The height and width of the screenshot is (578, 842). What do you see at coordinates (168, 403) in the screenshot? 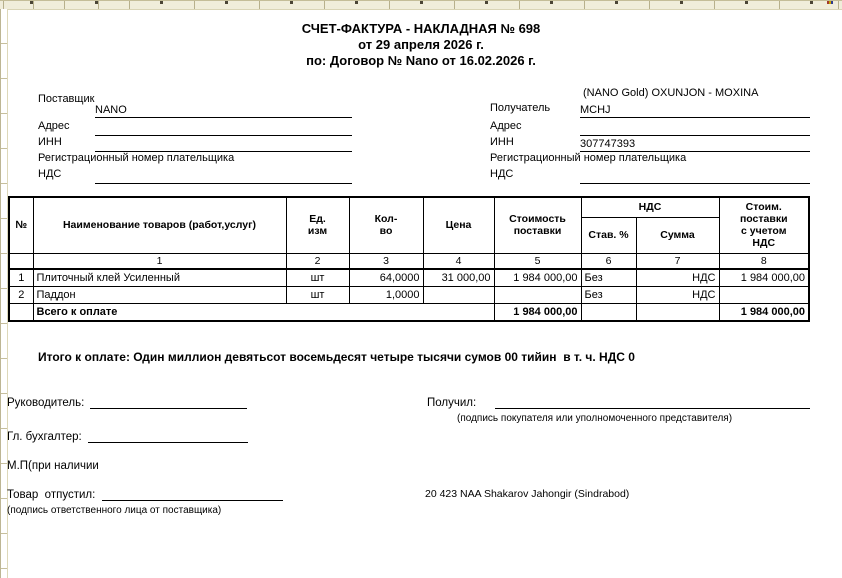
I see `director-signature-line` at bounding box center [168, 403].